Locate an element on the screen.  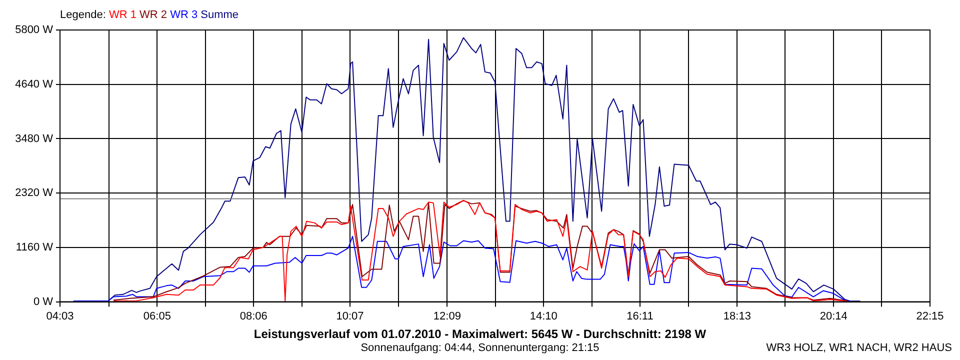
text: WR3 HOLZ, WR1 NACH, WR2 HAUS is located at coordinates (859, 348).